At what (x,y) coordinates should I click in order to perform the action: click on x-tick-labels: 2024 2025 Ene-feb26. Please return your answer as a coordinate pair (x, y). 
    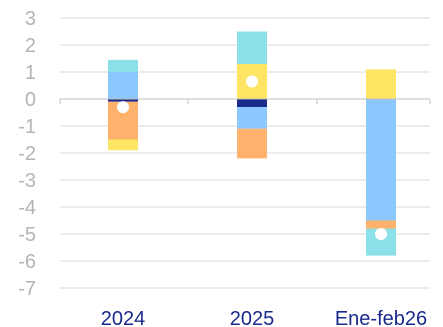
    Looking at the image, I should click on (264, 317).